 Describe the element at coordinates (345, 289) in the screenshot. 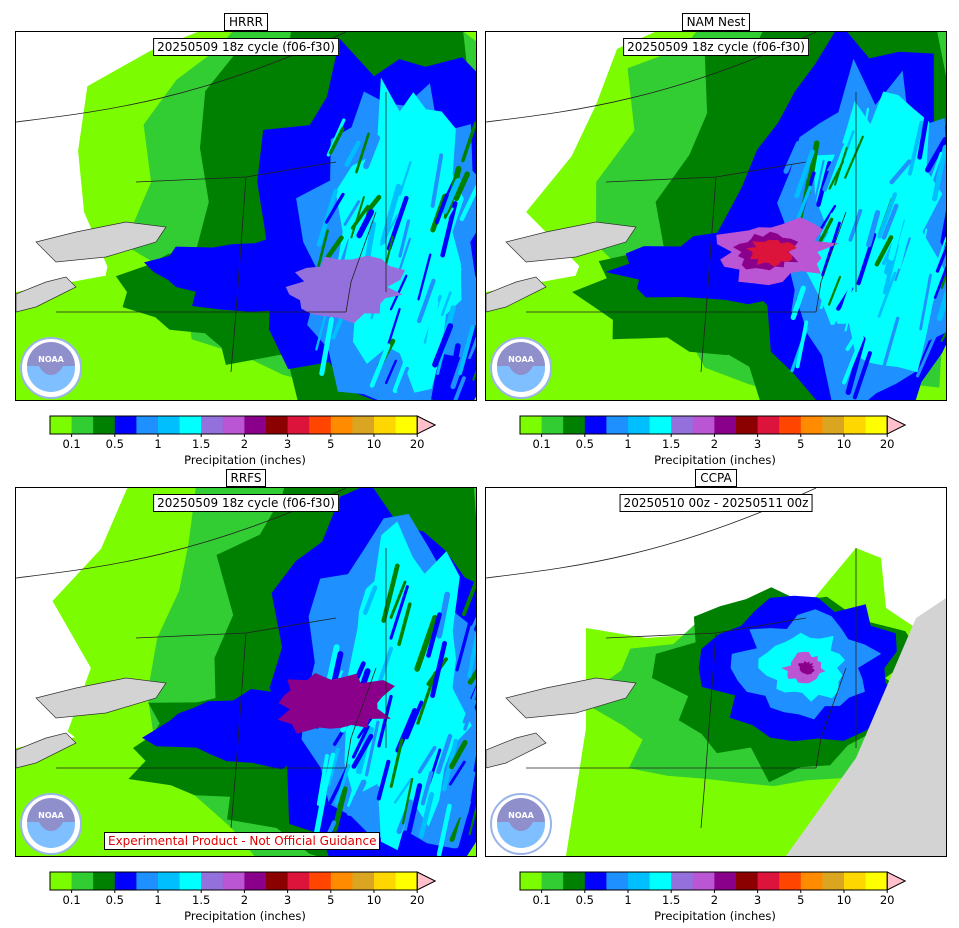

I see `precip-contour` at that location.